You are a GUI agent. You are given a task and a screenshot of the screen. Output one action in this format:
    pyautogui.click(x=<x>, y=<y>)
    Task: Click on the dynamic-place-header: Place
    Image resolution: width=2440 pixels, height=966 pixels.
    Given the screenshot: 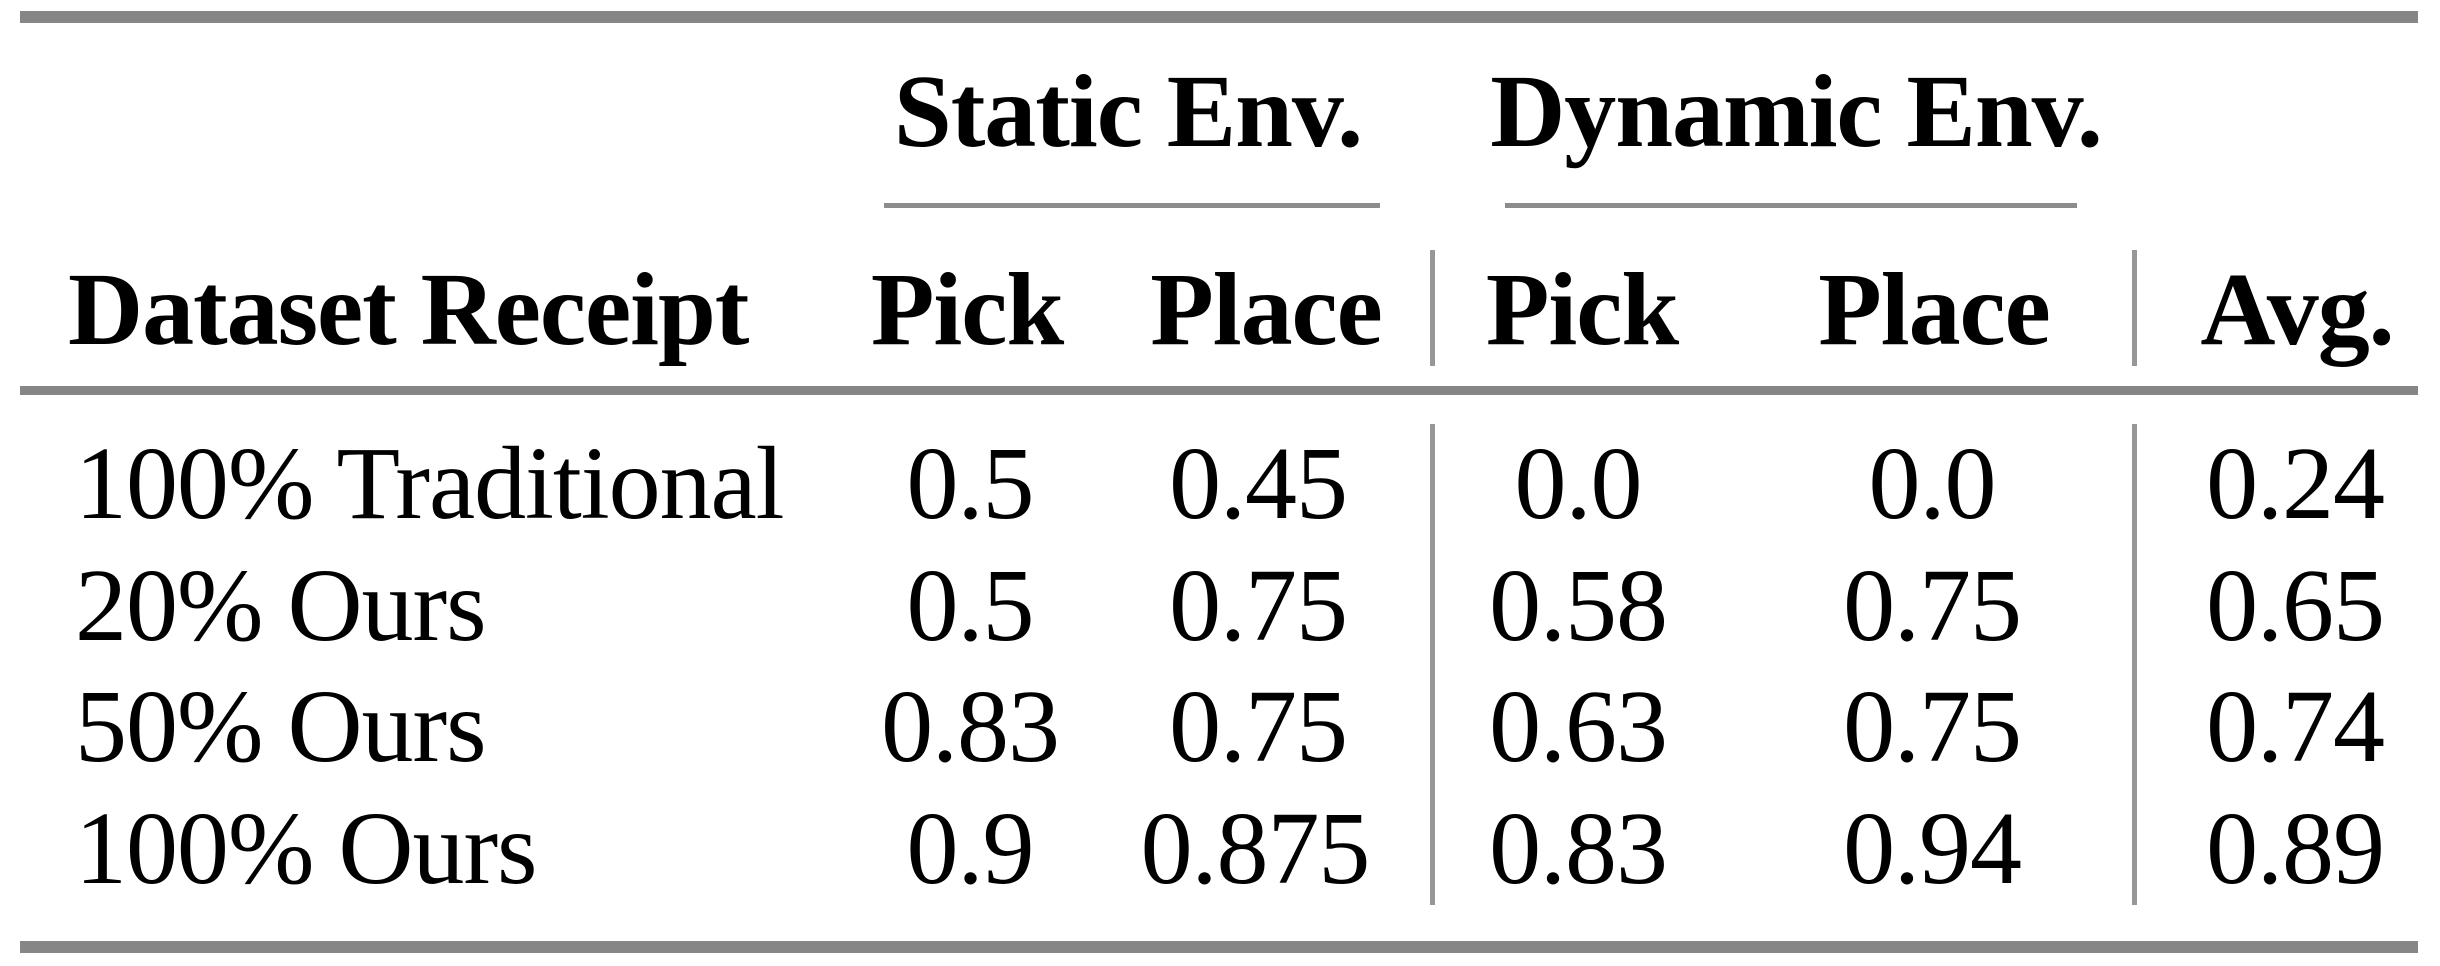 What is the action you would take?
    pyautogui.click(x=1934, y=309)
    